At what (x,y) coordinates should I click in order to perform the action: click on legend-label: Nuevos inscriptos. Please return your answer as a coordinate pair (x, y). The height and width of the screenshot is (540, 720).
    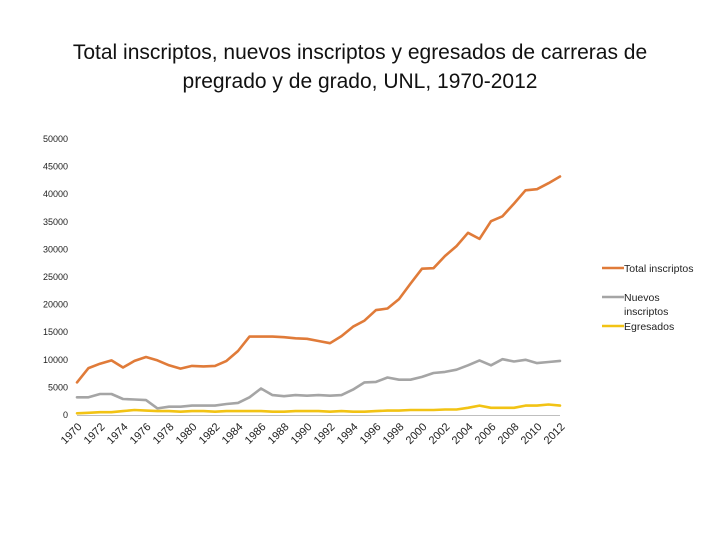
    Looking at the image, I should click on (646, 305).